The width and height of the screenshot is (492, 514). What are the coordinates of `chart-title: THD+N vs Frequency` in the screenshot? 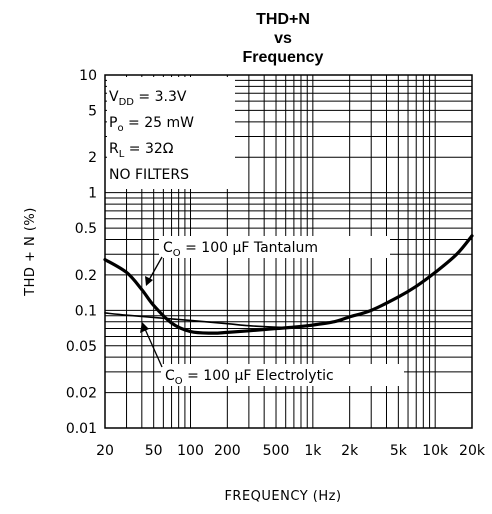 It's located at (283, 38).